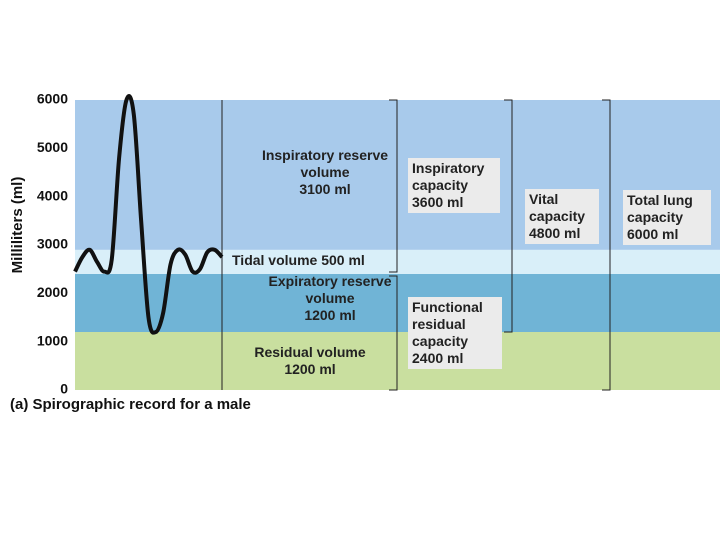 This screenshot has width=720, height=540. What do you see at coordinates (447, 324) in the screenshot?
I see `capacity-name: Functional residual capacity` at bounding box center [447, 324].